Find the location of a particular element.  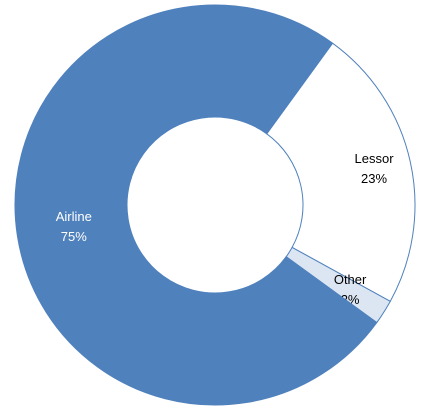

value-label: 23% is located at coordinates (374, 178).